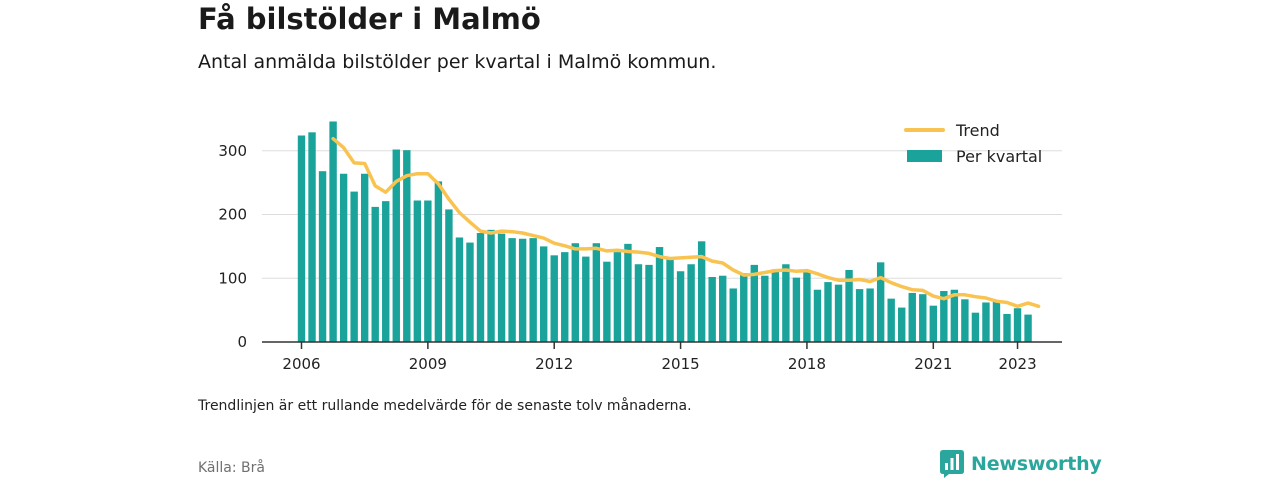  I want to click on legend: Trend Per kvartal, so click(973, 143).